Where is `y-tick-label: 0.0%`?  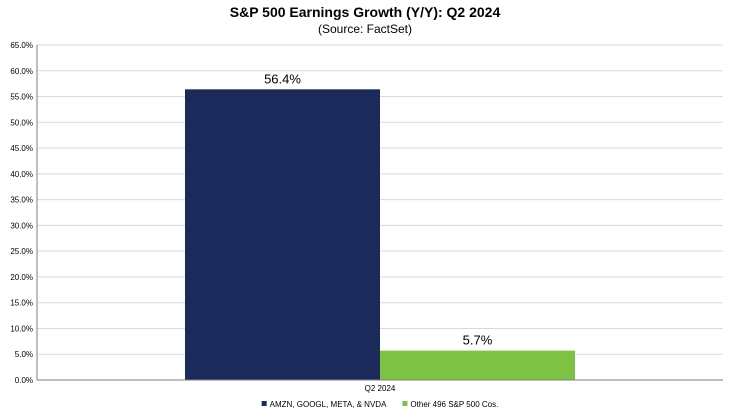 y-tick-label: 0.0% is located at coordinates (24, 380).